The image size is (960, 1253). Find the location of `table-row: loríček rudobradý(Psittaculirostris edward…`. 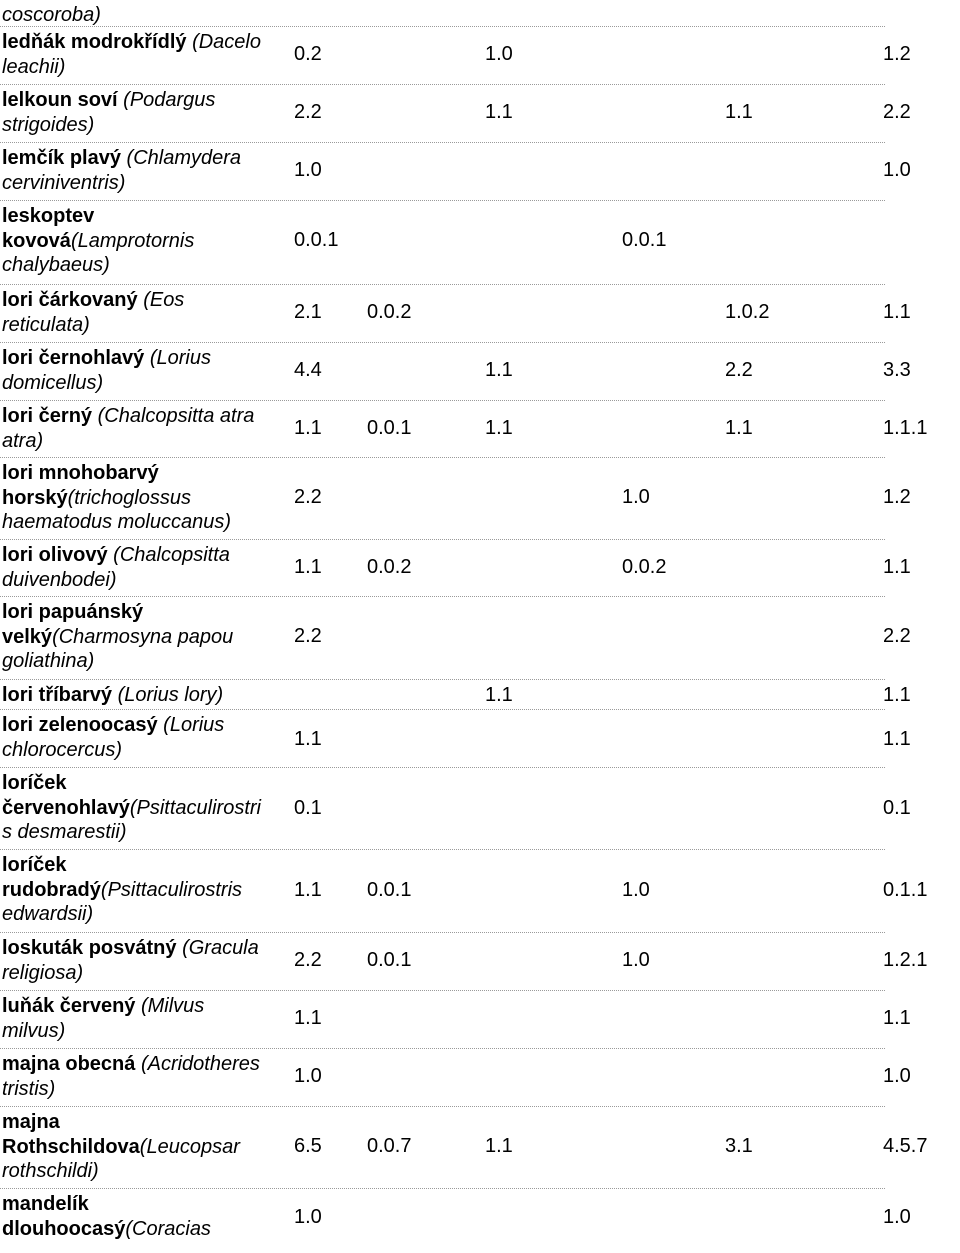

table-row: loríček rudobradý(Psittaculirostris edward… is located at coordinates (480, 891).